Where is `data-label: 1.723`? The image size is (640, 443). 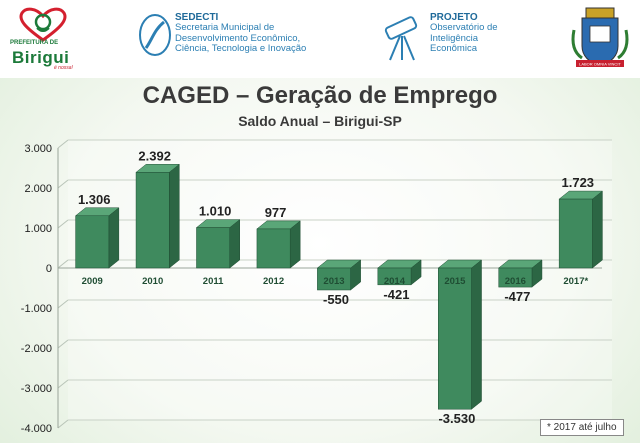 data-label: 1.723 is located at coordinates (578, 182).